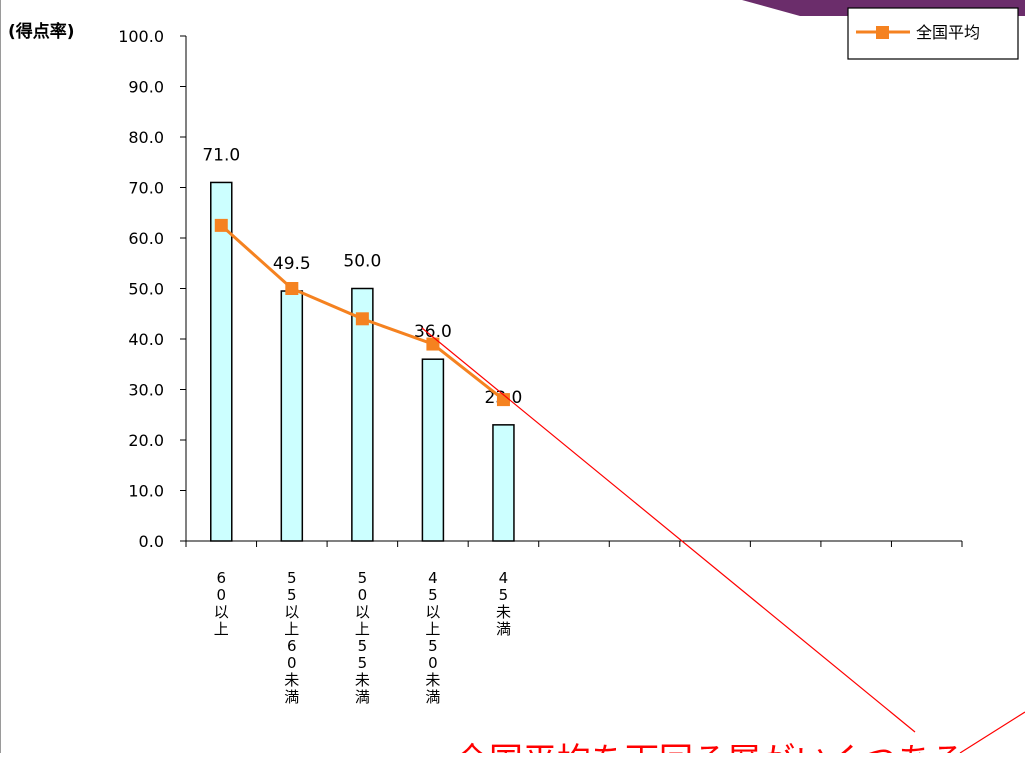 This screenshot has width=1025, height=757. What do you see at coordinates (221, 155) in the screenshot?
I see `bar-data-label: 71.0` at bounding box center [221, 155].